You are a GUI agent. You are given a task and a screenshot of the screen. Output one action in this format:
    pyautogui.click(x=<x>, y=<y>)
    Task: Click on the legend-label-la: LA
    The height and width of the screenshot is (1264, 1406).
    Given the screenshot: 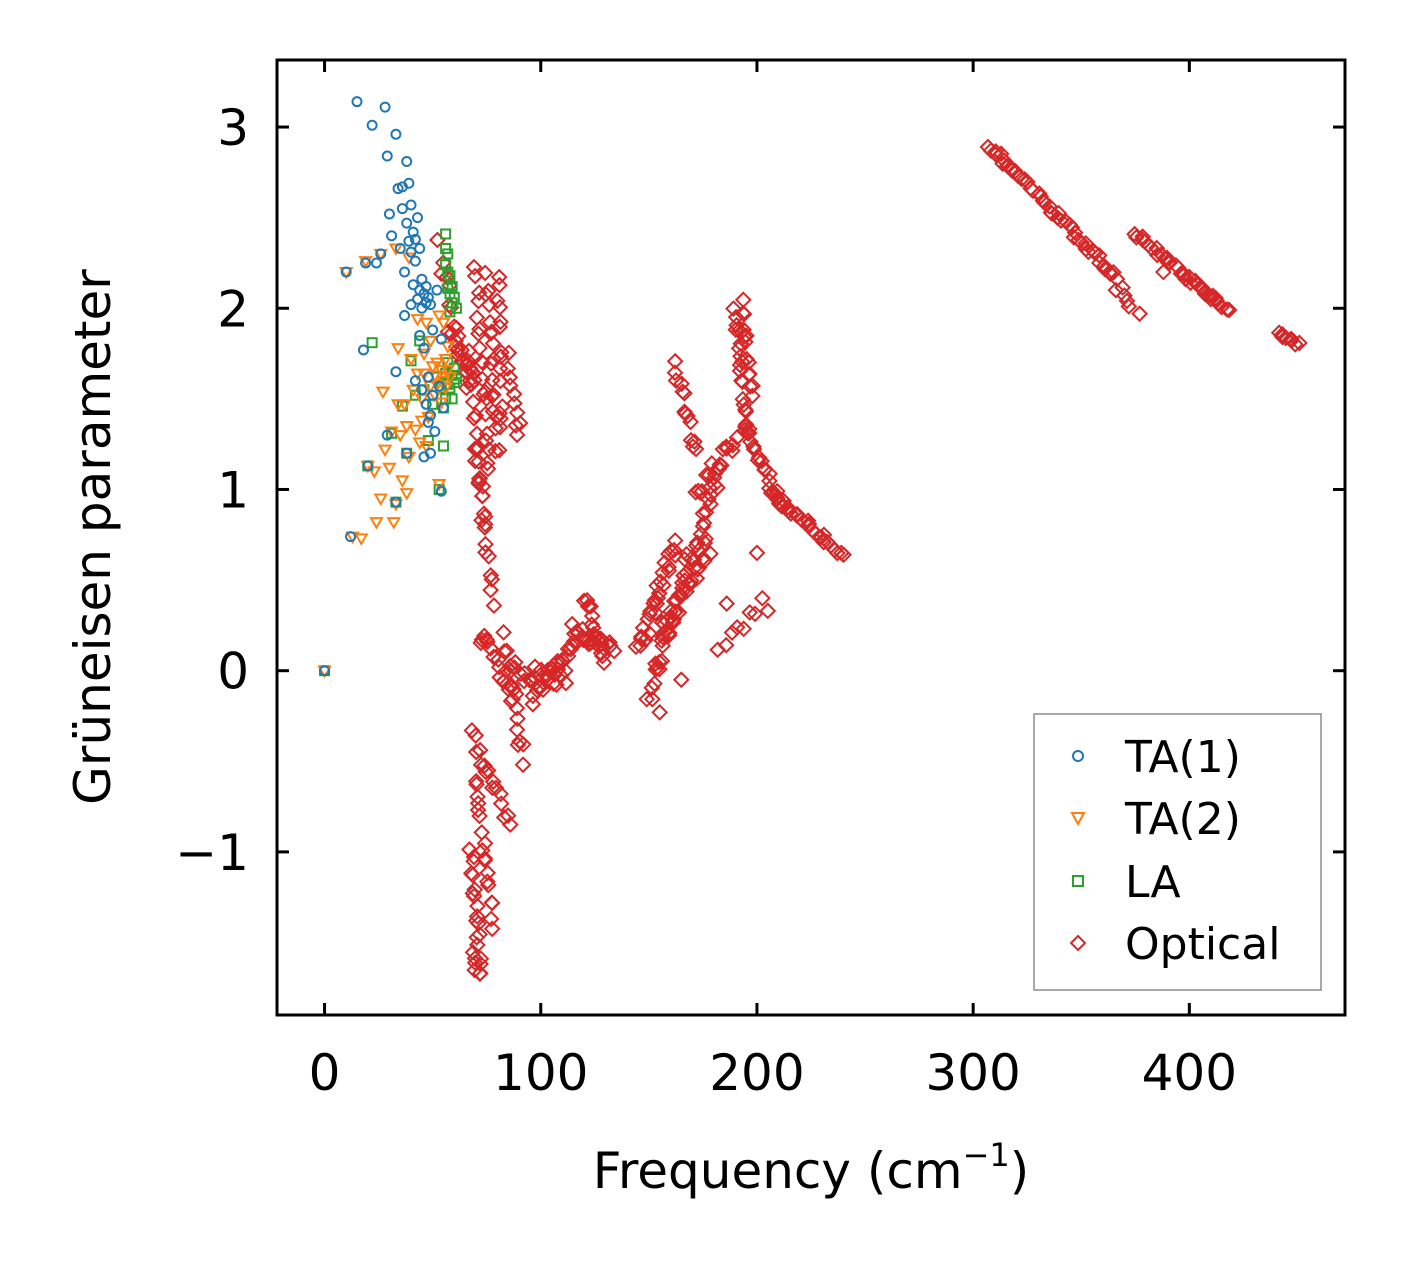 What is the action you would take?
    pyautogui.click(x=1153, y=882)
    